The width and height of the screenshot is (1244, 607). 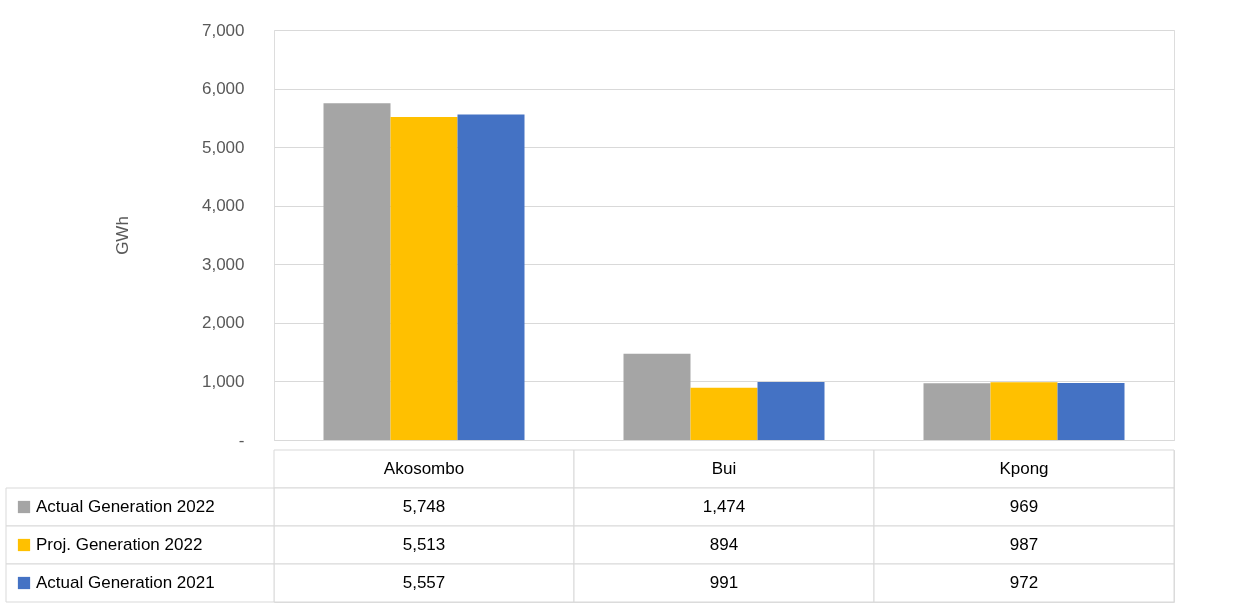 I want to click on legend-label: Actual Generation 2022, so click(x=125, y=506).